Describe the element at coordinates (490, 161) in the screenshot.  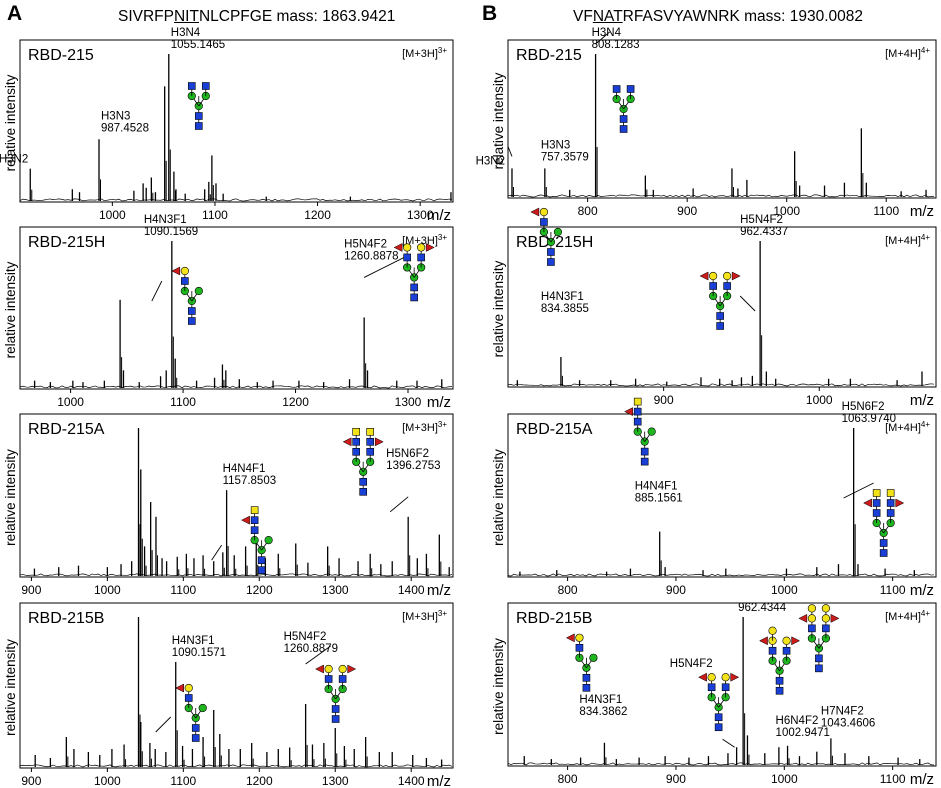
I see `peak-annotation: H3N2` at that location.